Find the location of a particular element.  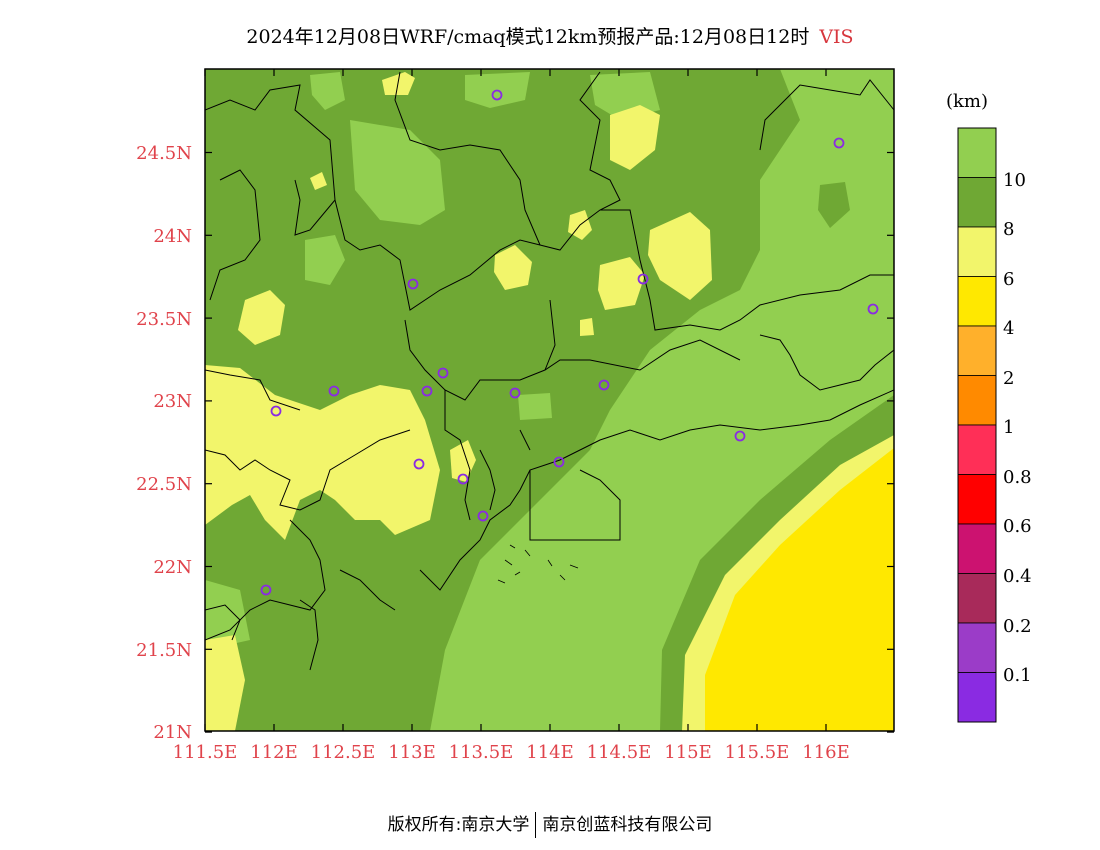

colorbar-label: 1 is located at coordinates (1008, 427).